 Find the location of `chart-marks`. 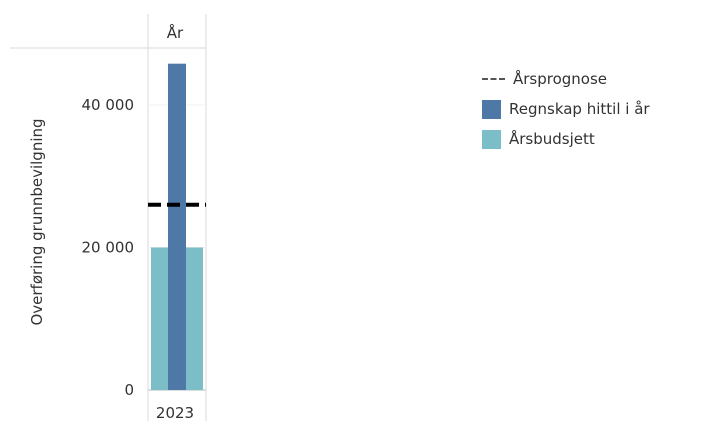

chart-marks is located at coordinates (177, 227).